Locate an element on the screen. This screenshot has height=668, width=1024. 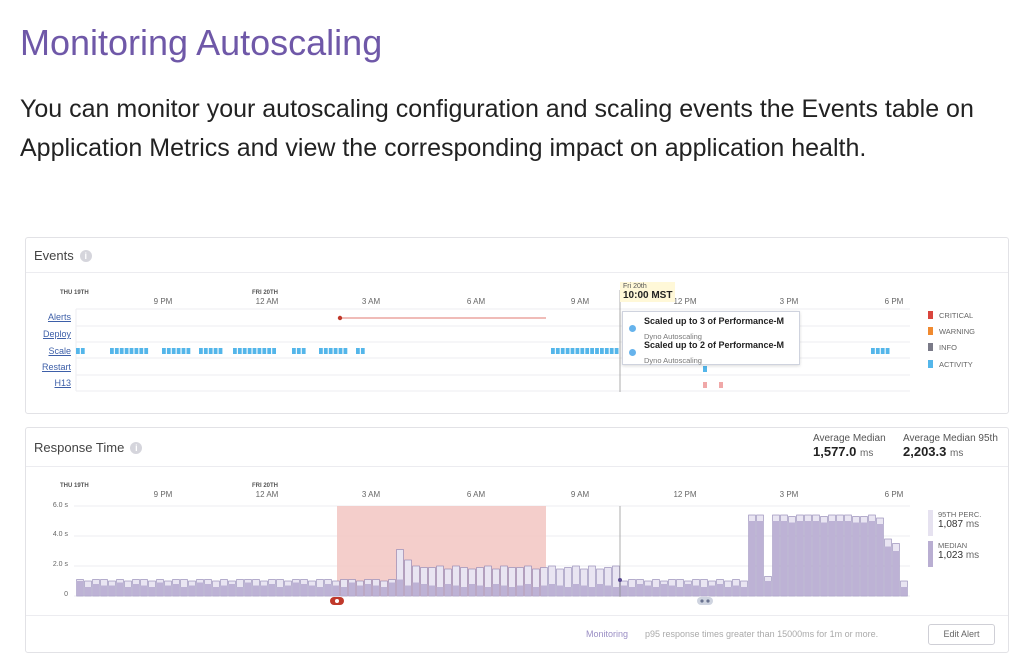
row-label-h13: H13 is located at coordinates (62, 383).